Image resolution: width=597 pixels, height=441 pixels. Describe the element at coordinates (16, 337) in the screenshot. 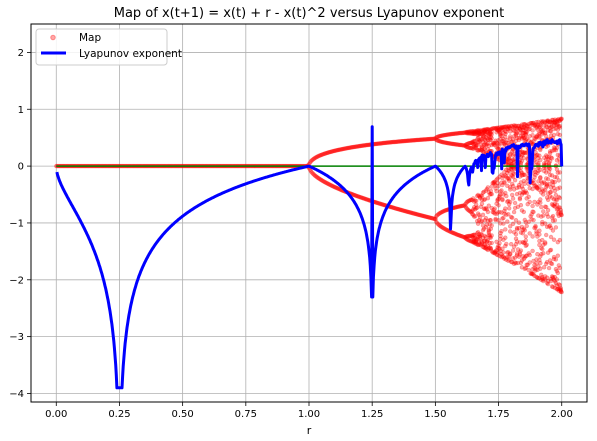

I see `y-tick-label: −3` at that location.